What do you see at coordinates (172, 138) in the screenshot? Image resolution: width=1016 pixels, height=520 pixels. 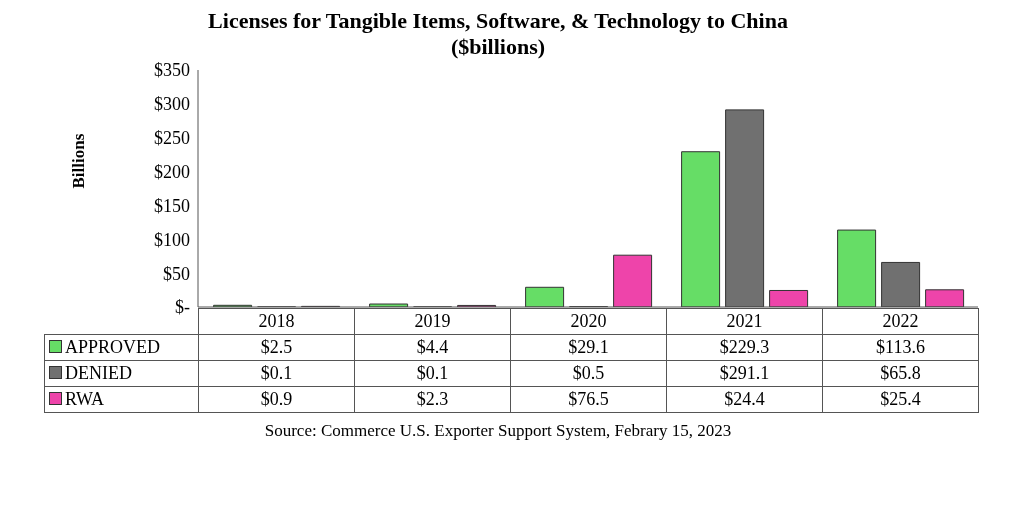 I see `y-tick-label: $250` at bounding box center [172, 138].